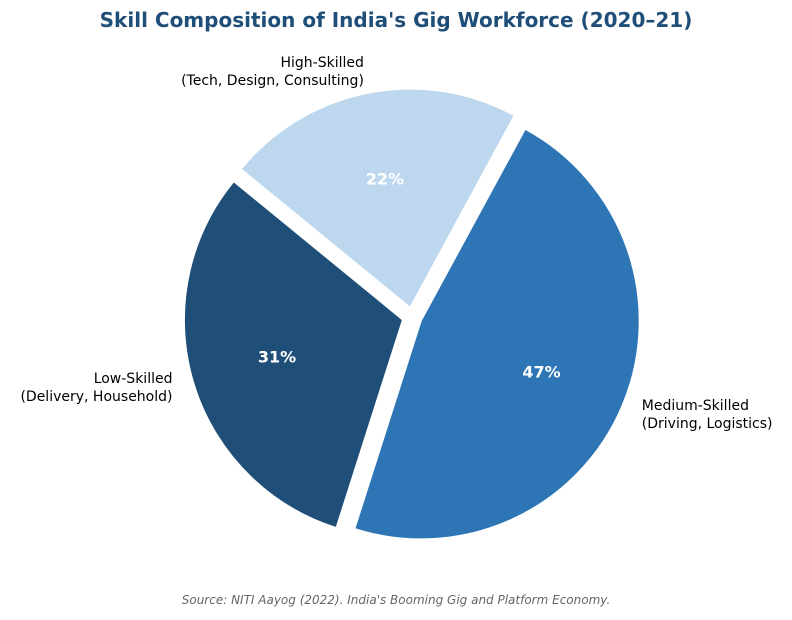  Describe the element at coordinates (385, 178) in the screenshot. I see `value-label-high-skilled: 22%` at that location.